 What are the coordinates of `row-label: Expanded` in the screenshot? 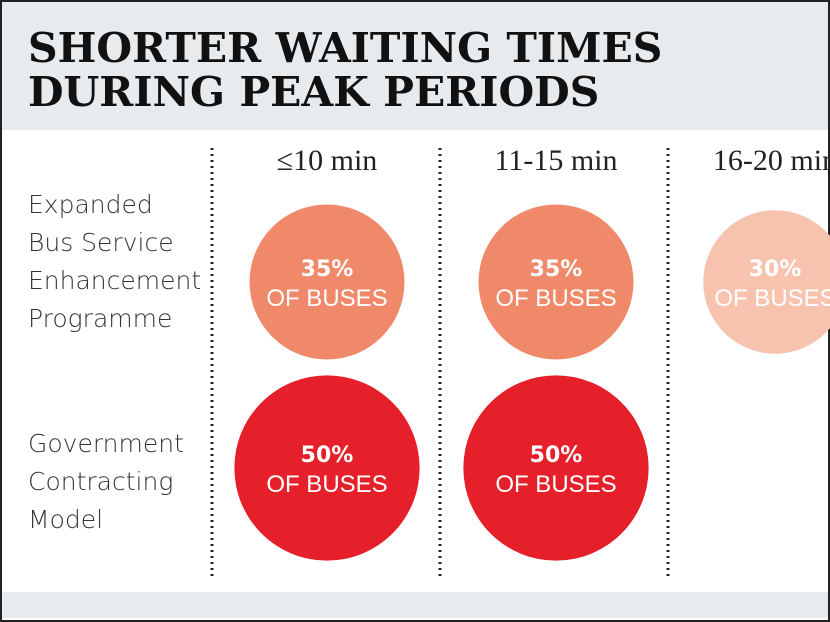 It's located at (90, 204).